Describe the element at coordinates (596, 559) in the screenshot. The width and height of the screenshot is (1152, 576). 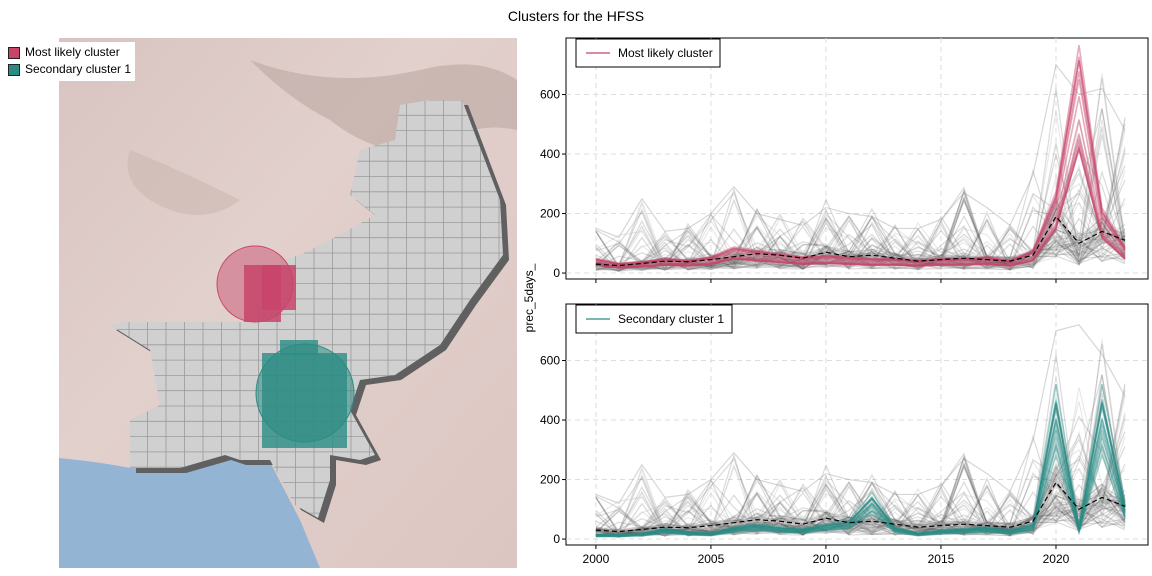
I see `x-tick-label: 2000` at that location.